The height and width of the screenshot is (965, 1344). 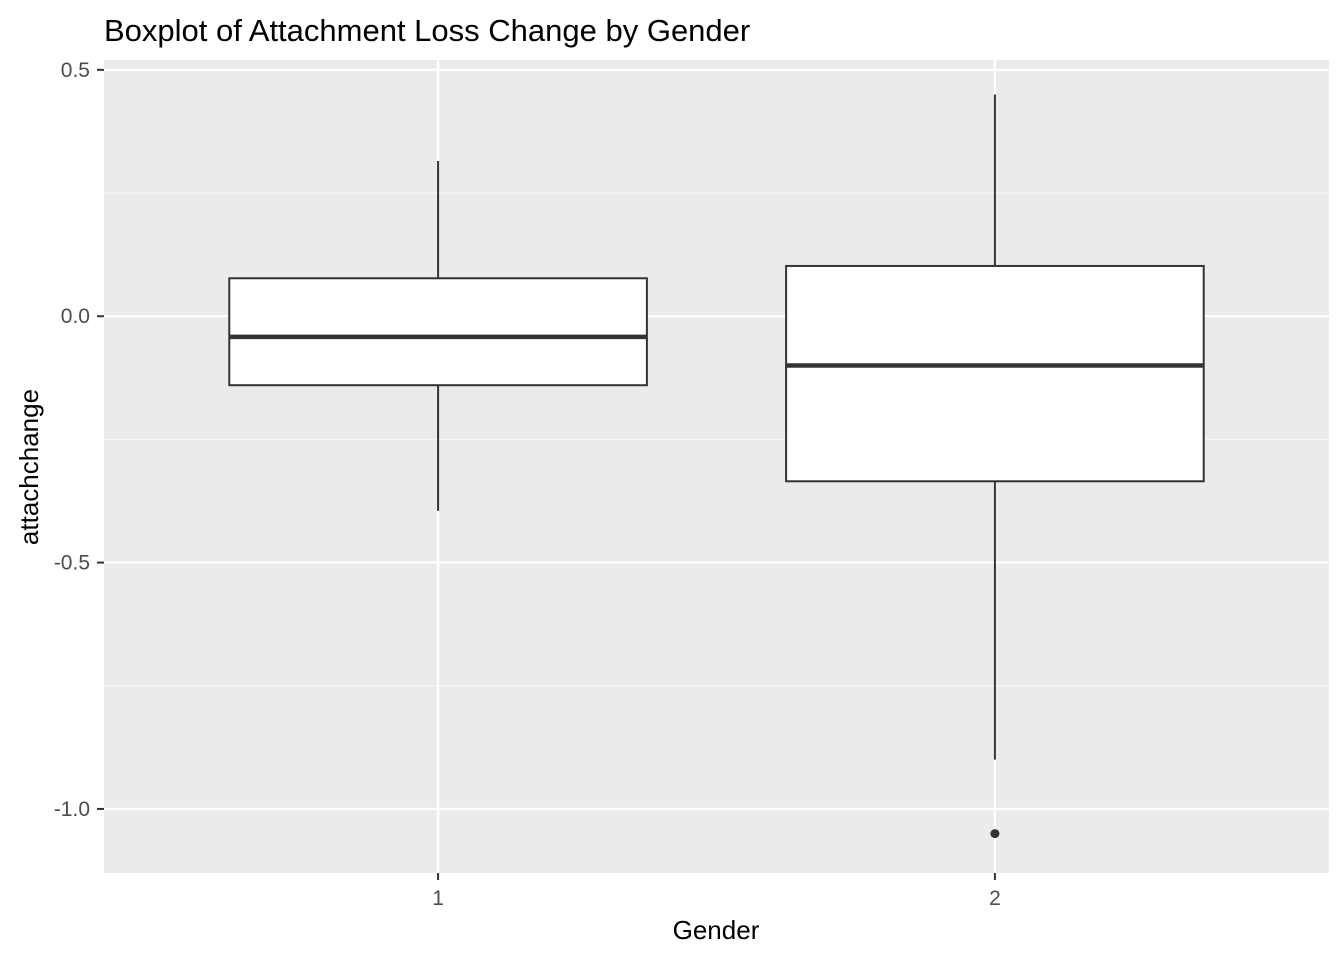 I want to click on x-tick-label: 1, so click(x=438, y=898).